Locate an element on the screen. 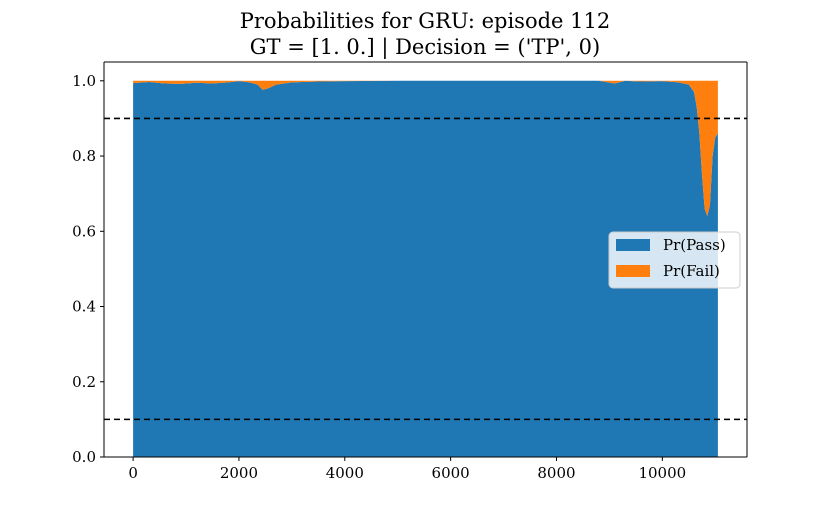  legend-swatch-fail is located at coordinates (633, 271).